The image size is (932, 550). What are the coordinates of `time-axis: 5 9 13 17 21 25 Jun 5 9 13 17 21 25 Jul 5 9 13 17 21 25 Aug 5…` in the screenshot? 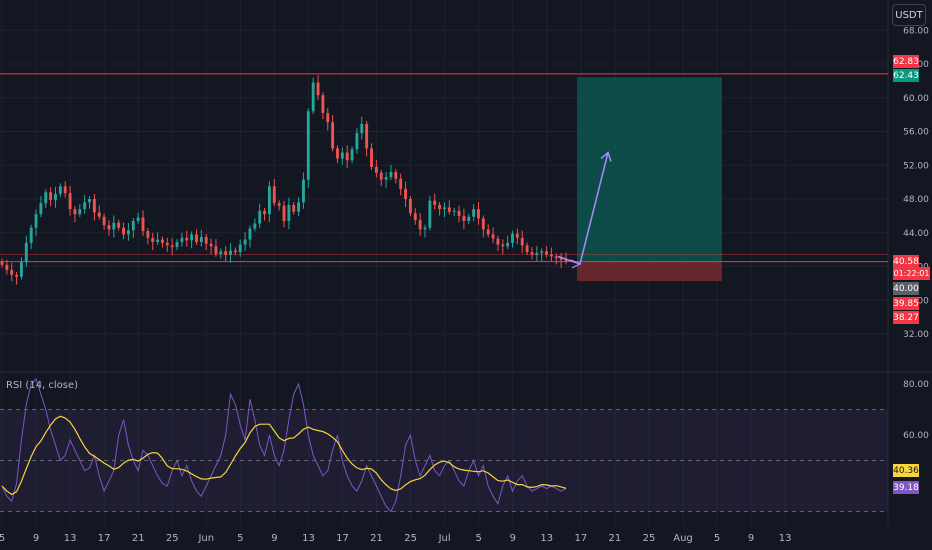 It's located at (396, 538).